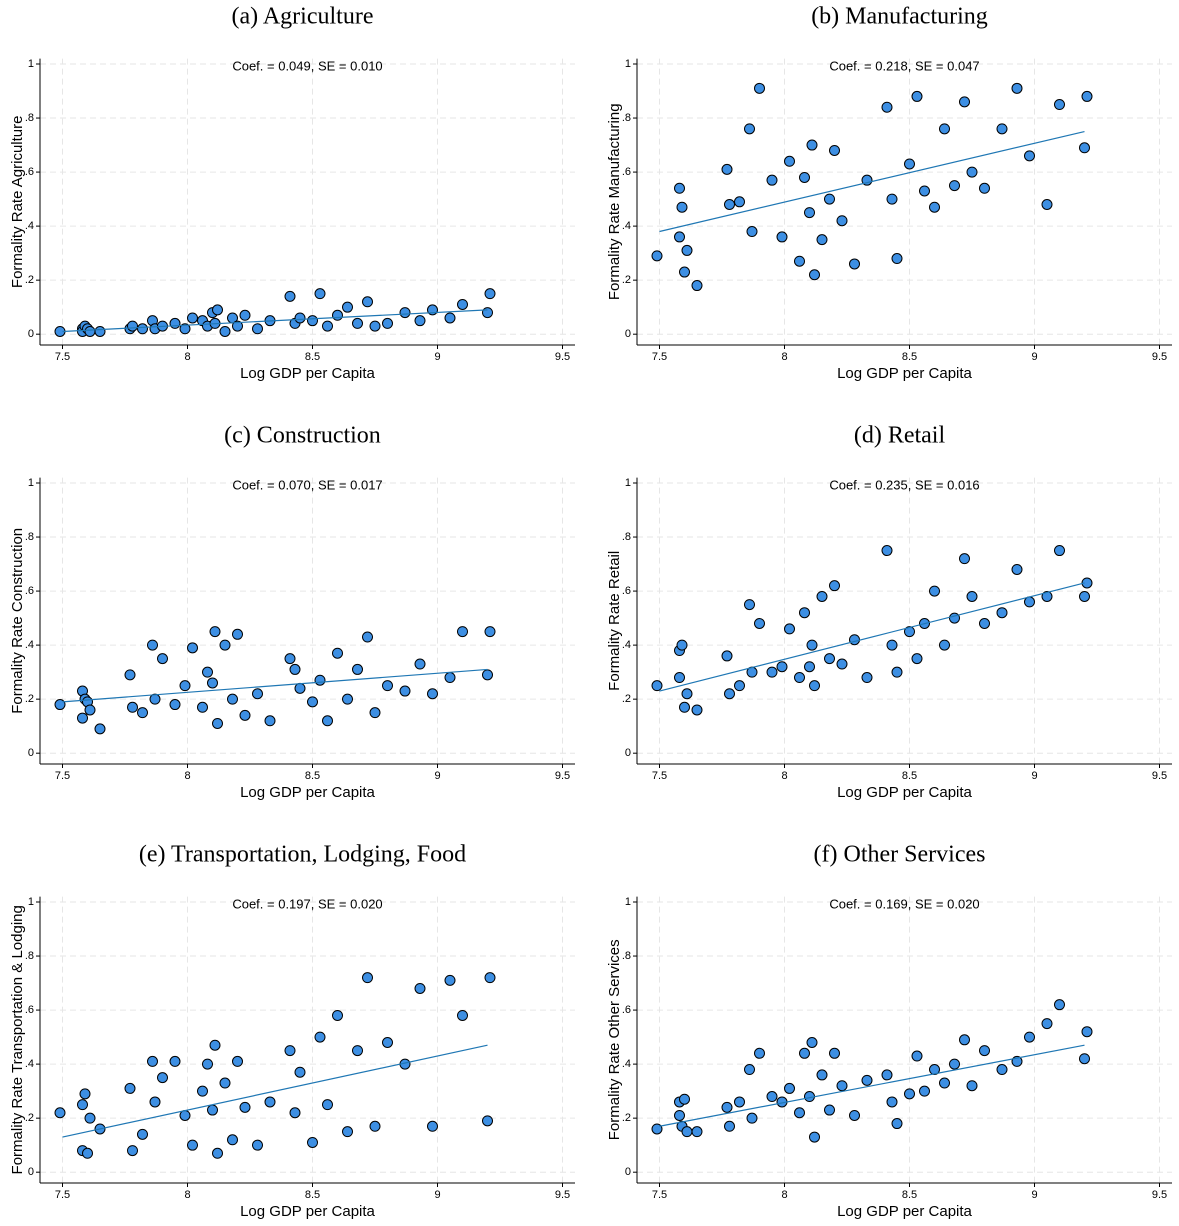 This screenshot has height=1226, width=1179. What do you see at coordinates (302, 436) in the screenshot?
I see `panel-title: (c) Construction` at bounding box center [302, 436].